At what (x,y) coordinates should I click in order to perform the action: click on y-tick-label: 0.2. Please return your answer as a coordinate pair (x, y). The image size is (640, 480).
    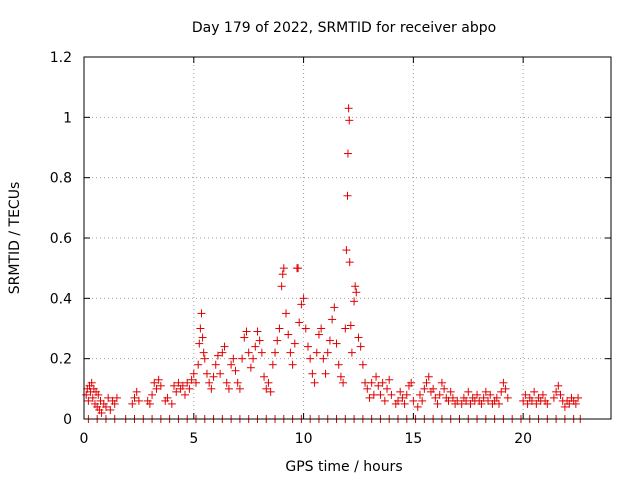
    Looking at the image, I should click on (61, 360).